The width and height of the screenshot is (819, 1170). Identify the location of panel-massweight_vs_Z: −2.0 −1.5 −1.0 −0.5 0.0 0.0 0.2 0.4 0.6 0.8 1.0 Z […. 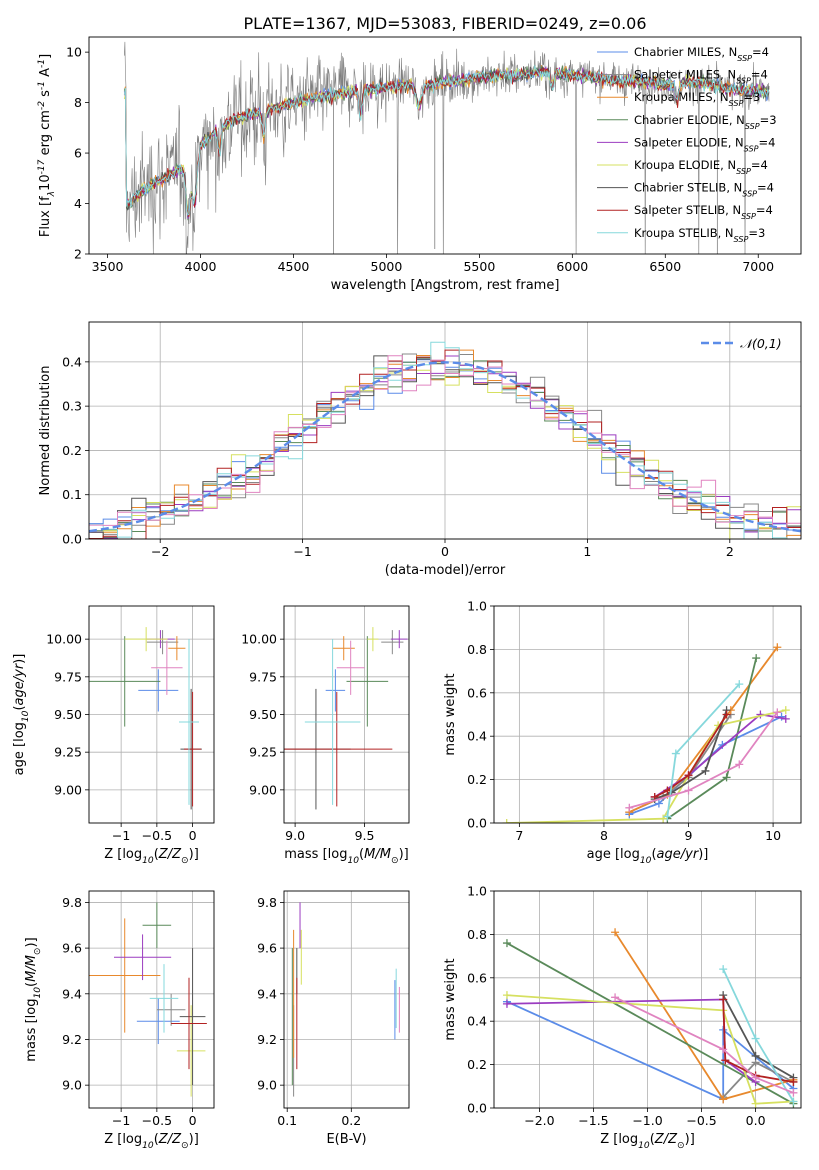
(622, 1017).